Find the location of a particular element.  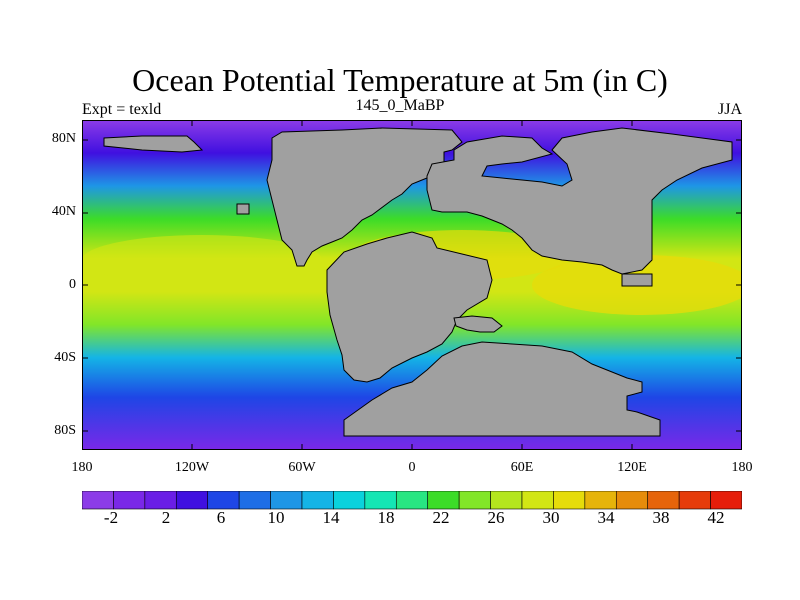

australia-antarctica-landmass is located at coordinates (502, 389).